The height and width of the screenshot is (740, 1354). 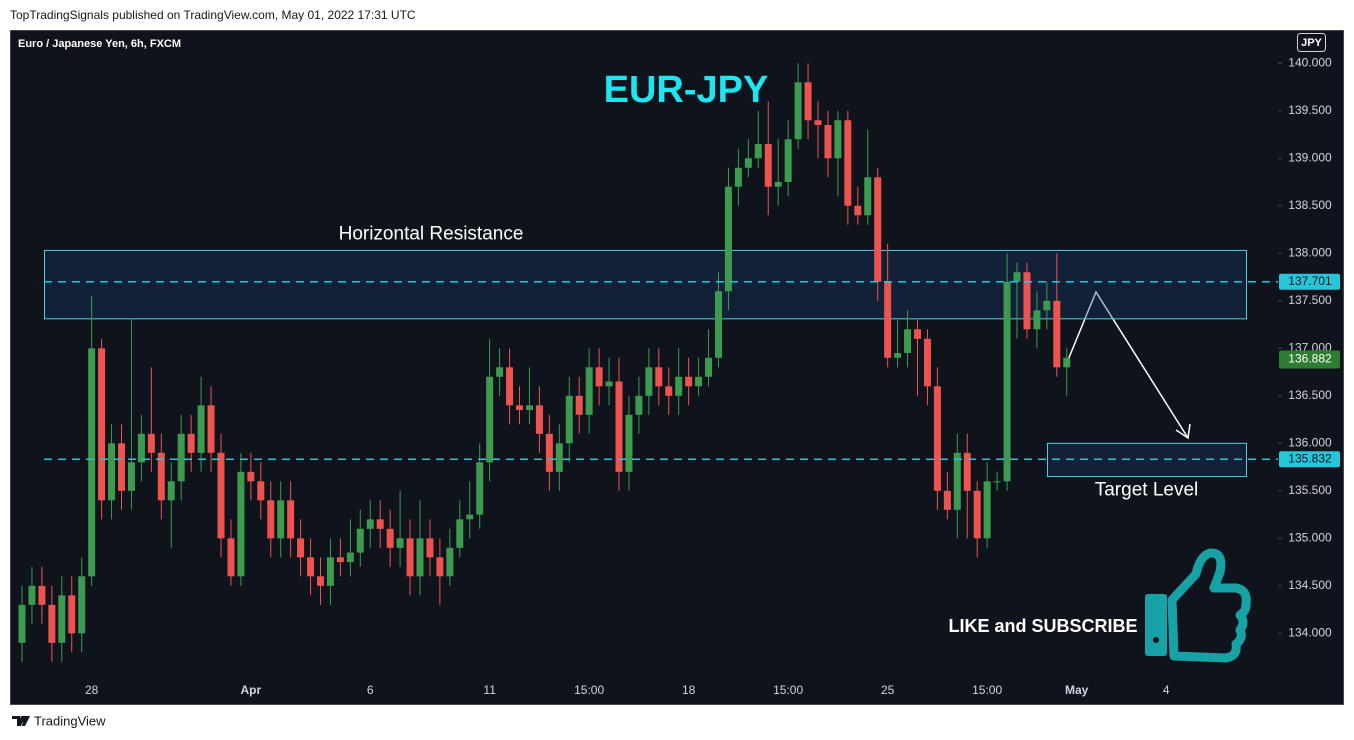 I want to click on x-tick-label: 6, so click(x=370, y=690).